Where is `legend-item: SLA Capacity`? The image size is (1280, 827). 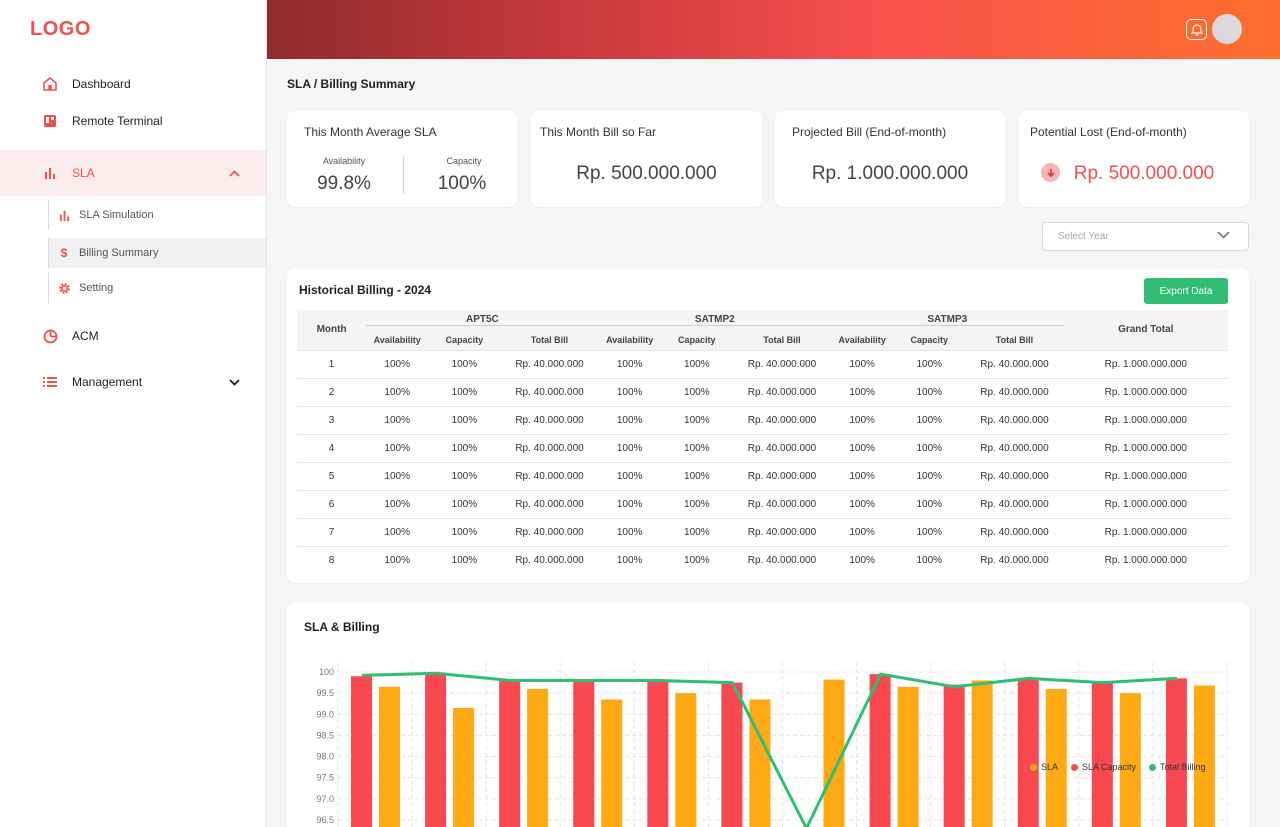 legend-item: SLA Capacity is located at coordinates (1103, 767).